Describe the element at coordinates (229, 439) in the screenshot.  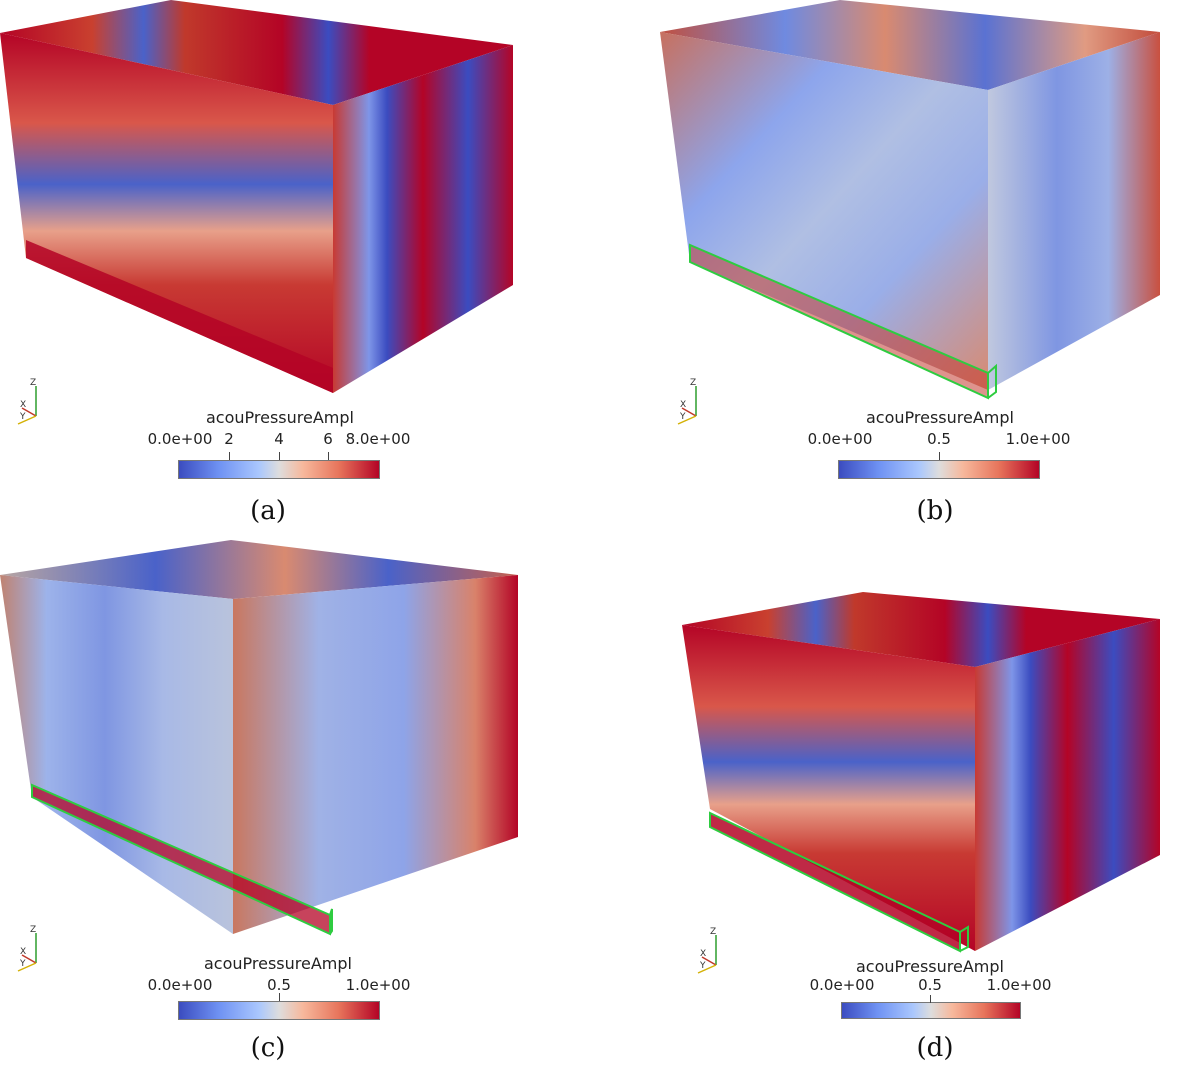
I see `colorbar-tick: 2` at that location.